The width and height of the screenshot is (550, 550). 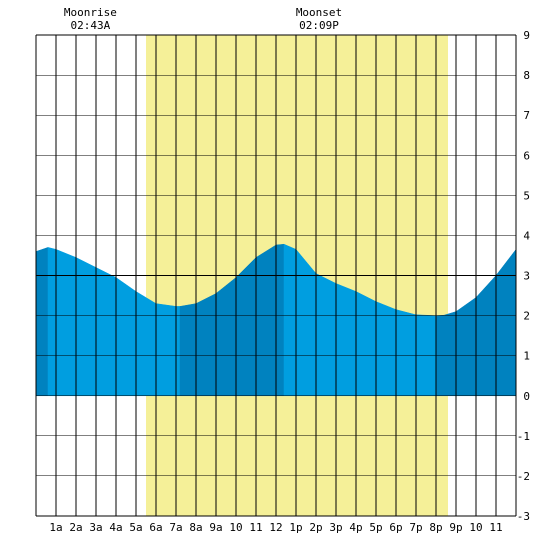 I want to click on y-tick-label: -2, so click(x=523, y=476).